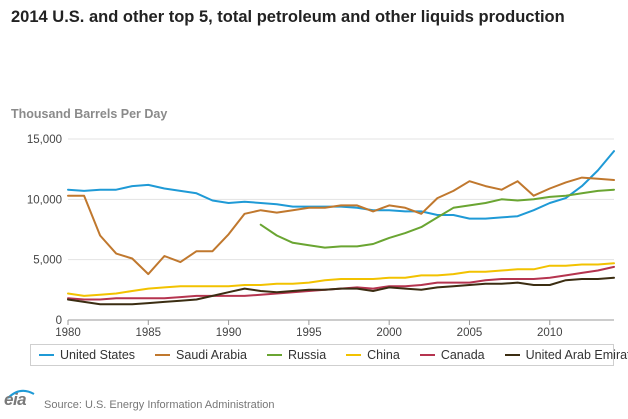 This screenshot has width=628, height=419. What do you see at coordinates (389, 333) in the screenshot?
I see `x-tick-label: 2000` at bounding box center [389, 333].